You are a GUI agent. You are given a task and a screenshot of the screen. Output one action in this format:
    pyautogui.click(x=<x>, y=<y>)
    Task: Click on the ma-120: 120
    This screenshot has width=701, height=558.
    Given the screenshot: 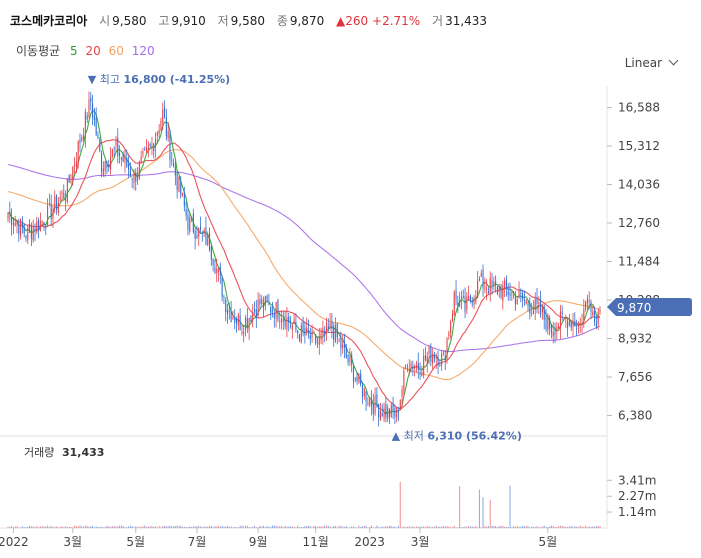 What is the action you would take?
    pyautogui.click(x=143, y=51)
    